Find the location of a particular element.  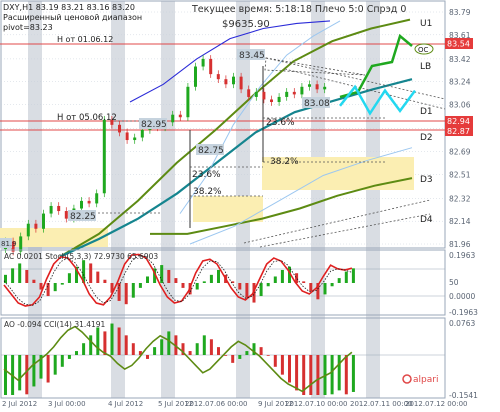

callout-83-45-box is located at coordinates (251, 54).